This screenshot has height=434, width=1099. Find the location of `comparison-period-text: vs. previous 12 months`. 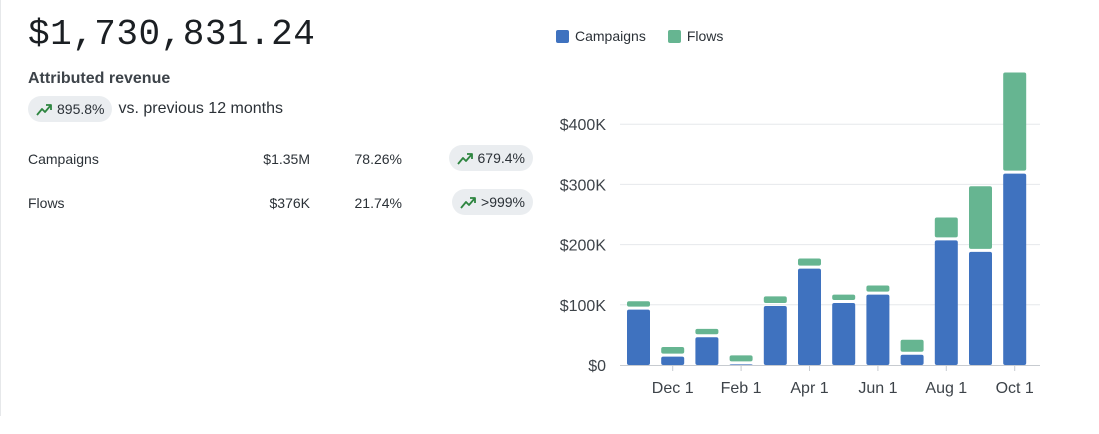

comparison-period-text: vs. previous 12 months is located at coordinates (201, 108).